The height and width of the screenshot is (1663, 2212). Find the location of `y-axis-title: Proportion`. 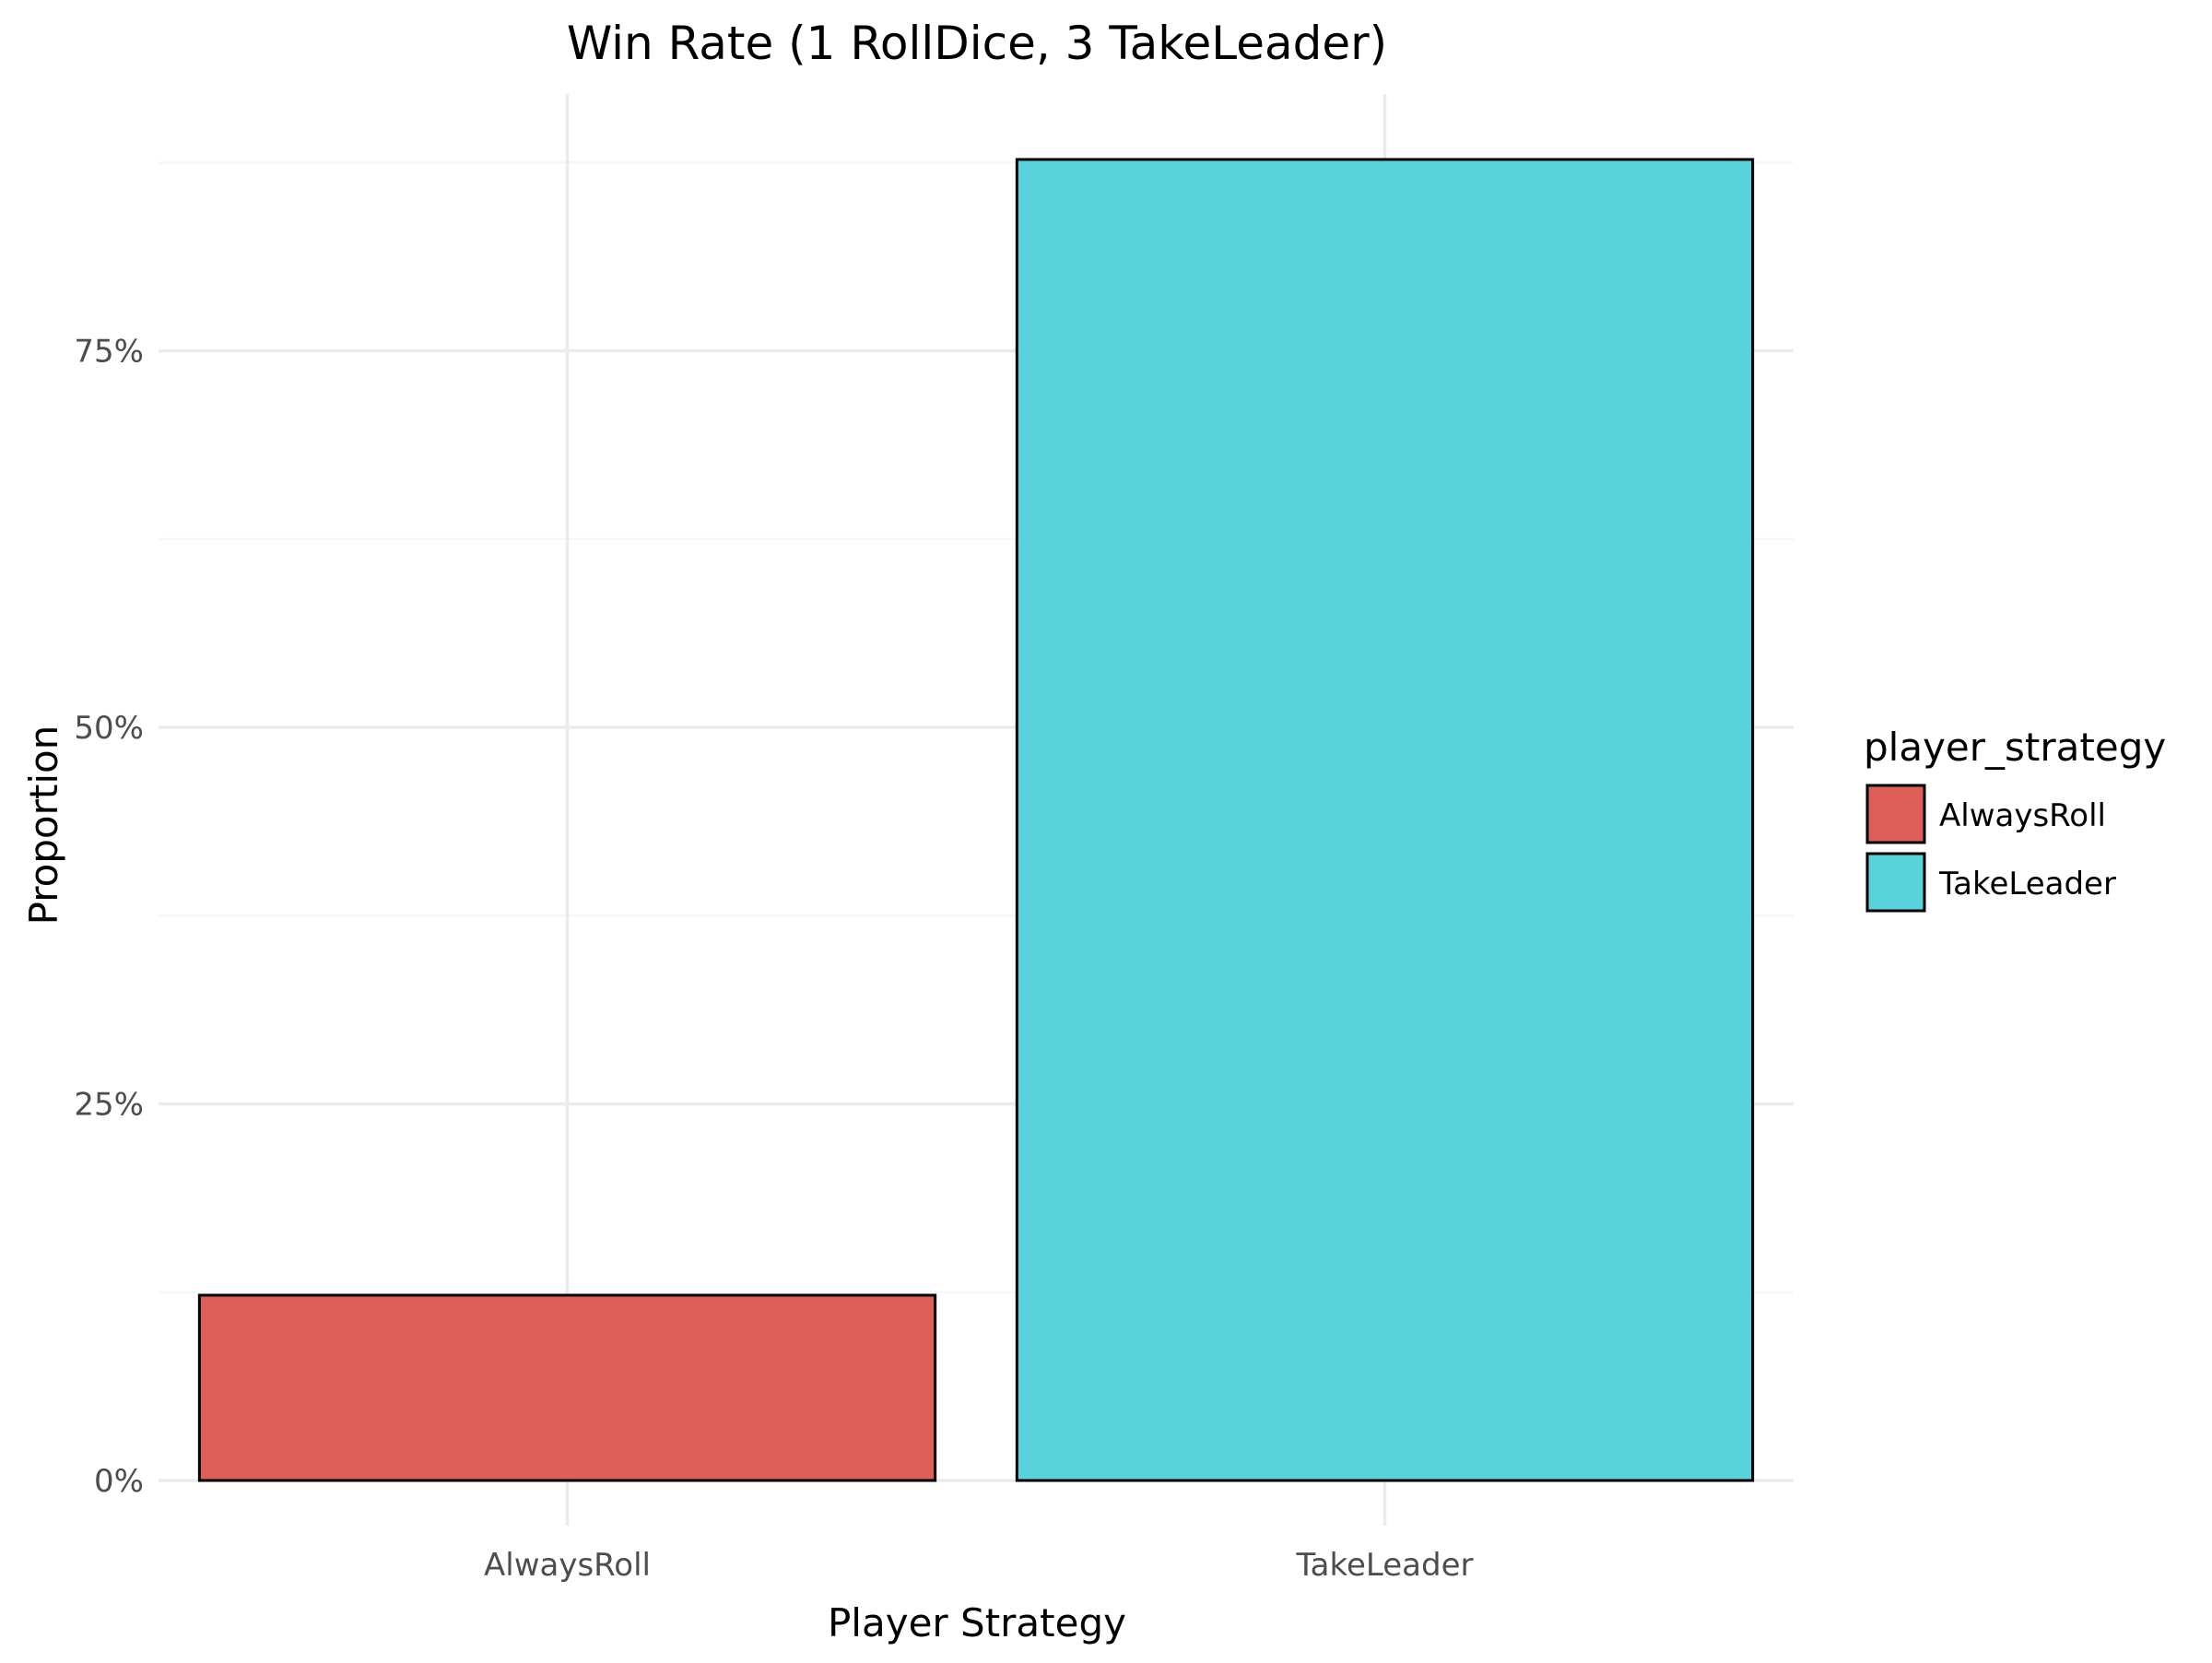

y-axis-title: Proportion is located at coordinates (43, 825).